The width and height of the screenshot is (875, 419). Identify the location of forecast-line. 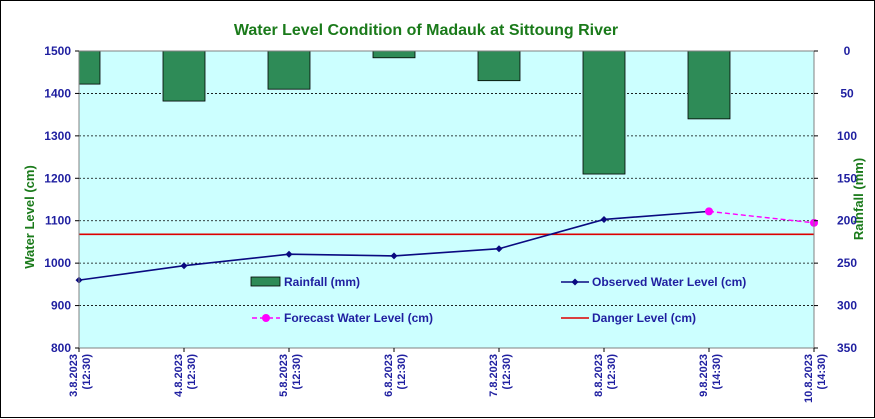
(761, 217).